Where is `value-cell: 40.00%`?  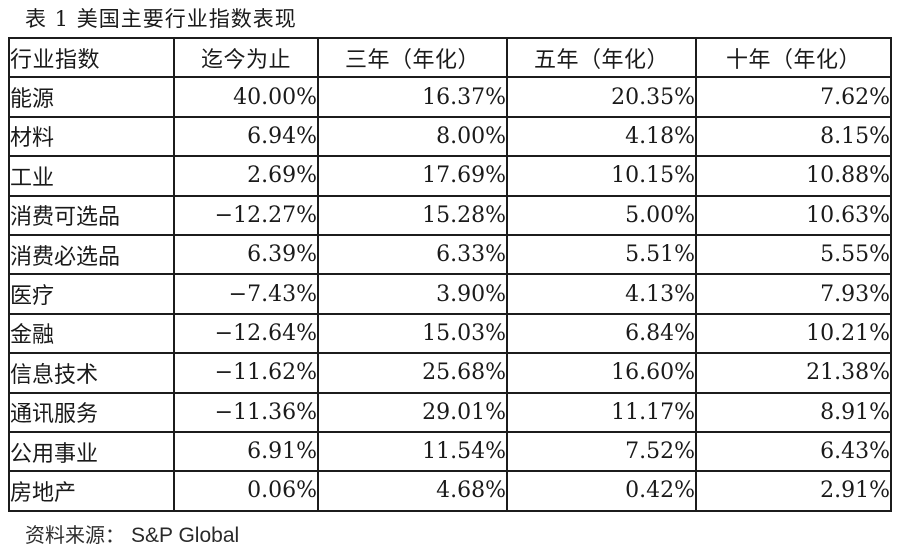 value-cell: 40.00% is located at coordinates (246, 97).